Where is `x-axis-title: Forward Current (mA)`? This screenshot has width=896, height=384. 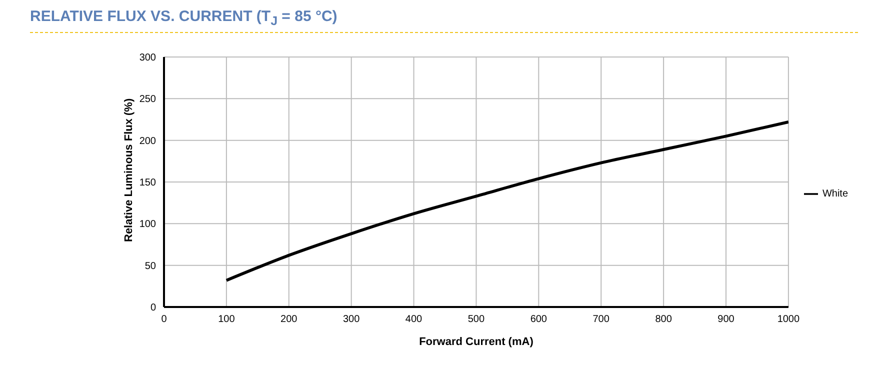
x-axis-title: Forward Current (mA) is located at coordinates (476, 342).